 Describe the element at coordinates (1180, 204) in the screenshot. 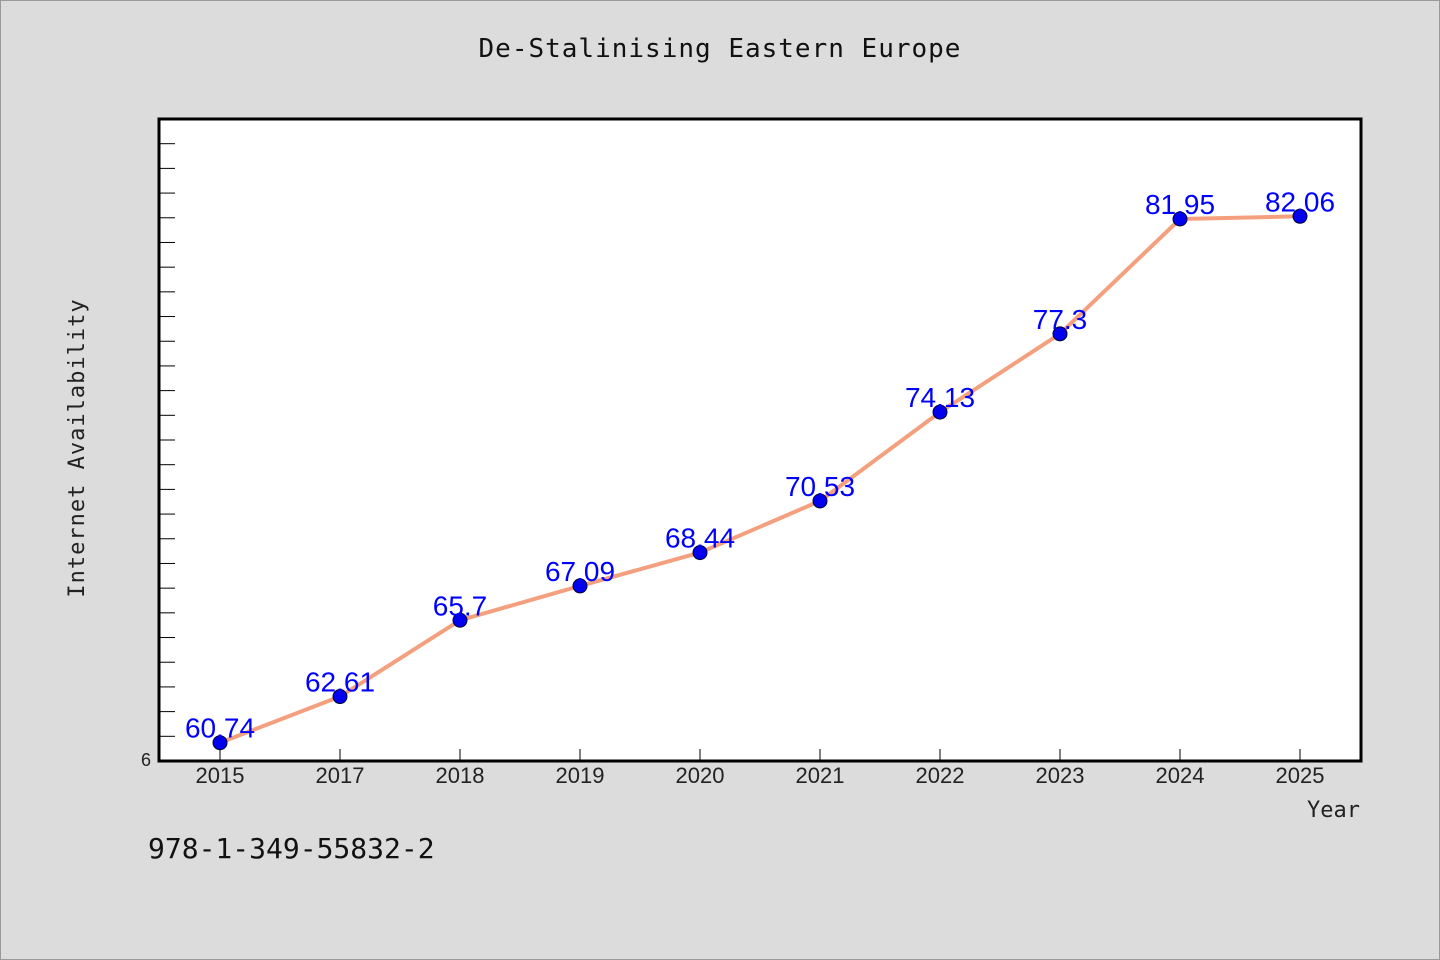

I see `data-label: 81.95` at that location.